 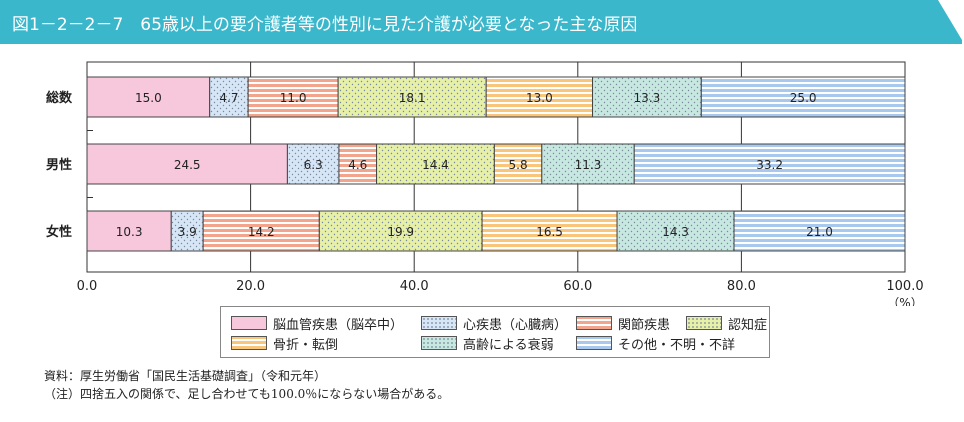 I want to click on x-unit-label: （%）, so click(x=904, y=301).